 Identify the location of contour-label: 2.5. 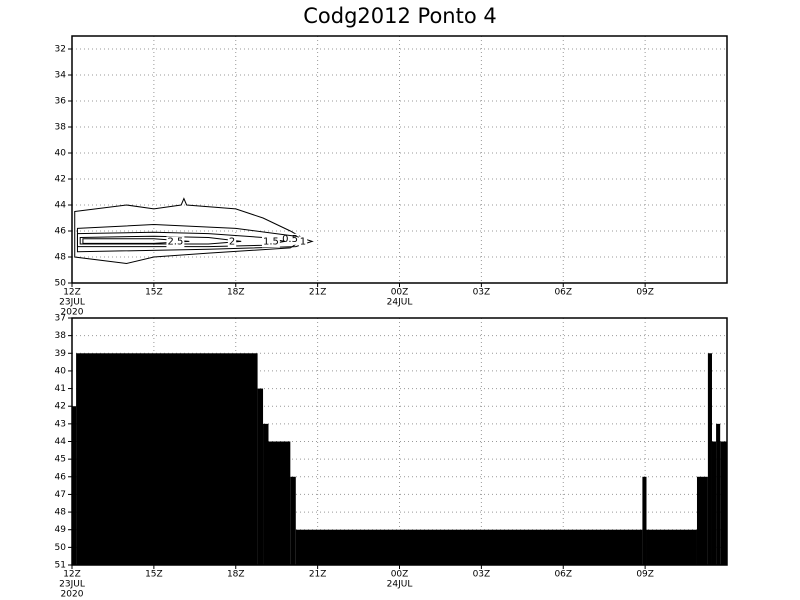
(175, 241).